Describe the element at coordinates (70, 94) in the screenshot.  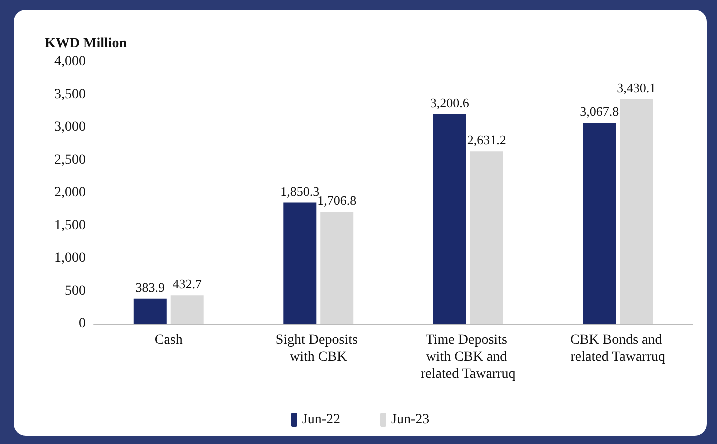
I see `y-tick-label: 3,500` at that location.